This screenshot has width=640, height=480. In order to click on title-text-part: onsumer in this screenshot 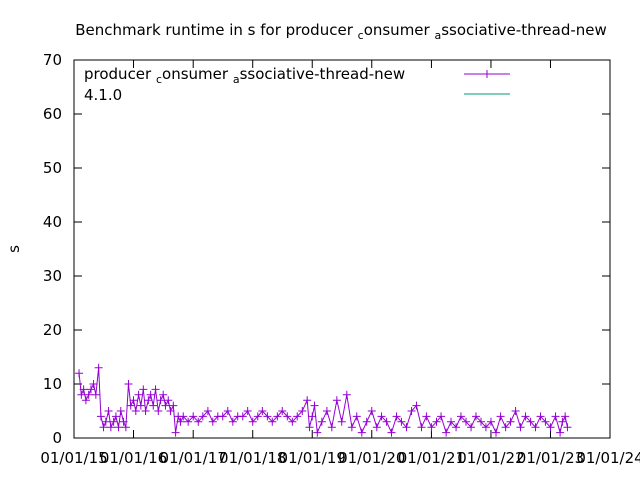, I will do `click(399, 30)`.